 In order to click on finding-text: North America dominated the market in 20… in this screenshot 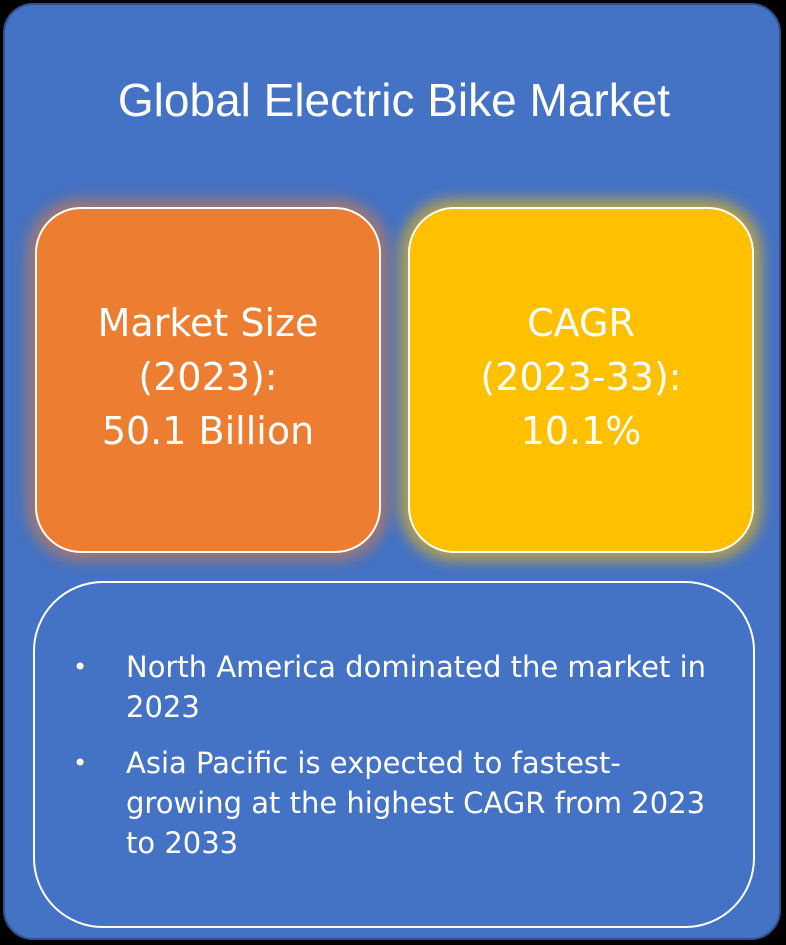, I will do `click(416, 687)`.